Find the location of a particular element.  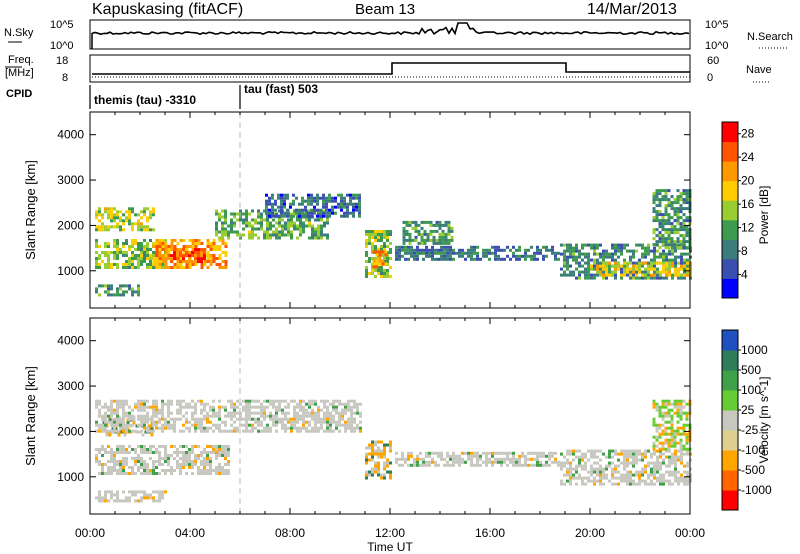

nsky-line is located at coordinates (390, 29).